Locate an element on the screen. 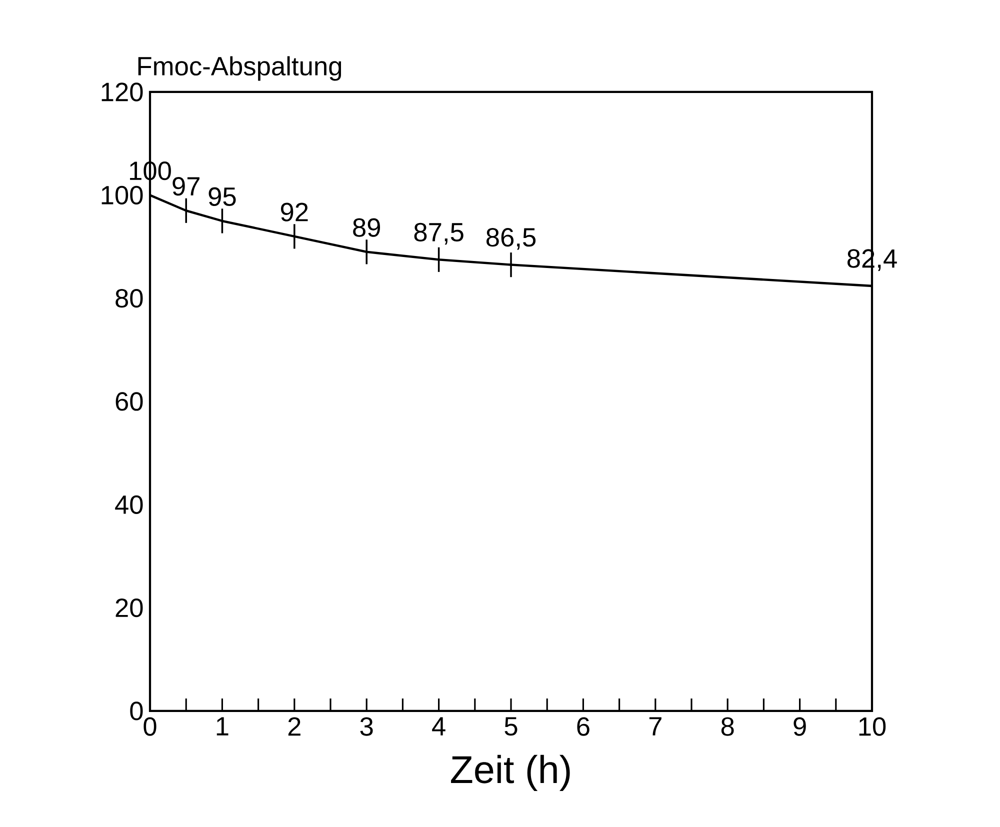 The width and height of the screenshot is (1000, 827). x-tick-label: 6 is located at coordinates (583, 726).